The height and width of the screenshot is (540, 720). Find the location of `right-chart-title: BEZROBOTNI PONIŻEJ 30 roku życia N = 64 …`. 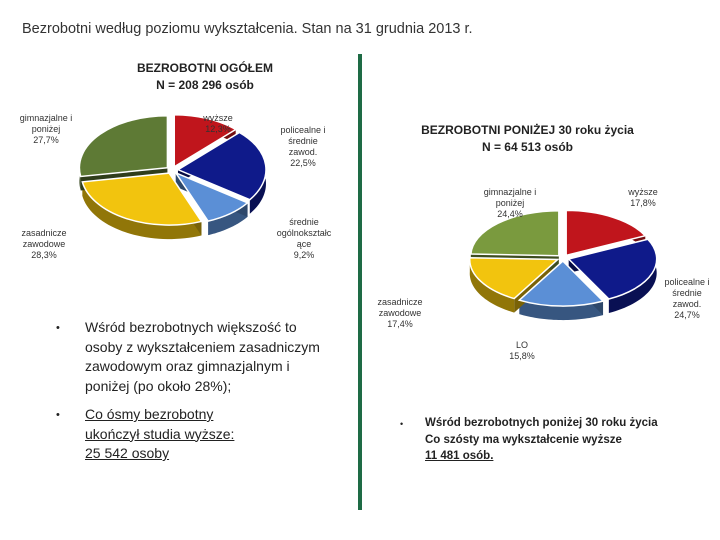

right-chart-title: BEZROBOTNI PONIŻEJ 30 roku życia N = 64 … is located at coordinates (527, 139).